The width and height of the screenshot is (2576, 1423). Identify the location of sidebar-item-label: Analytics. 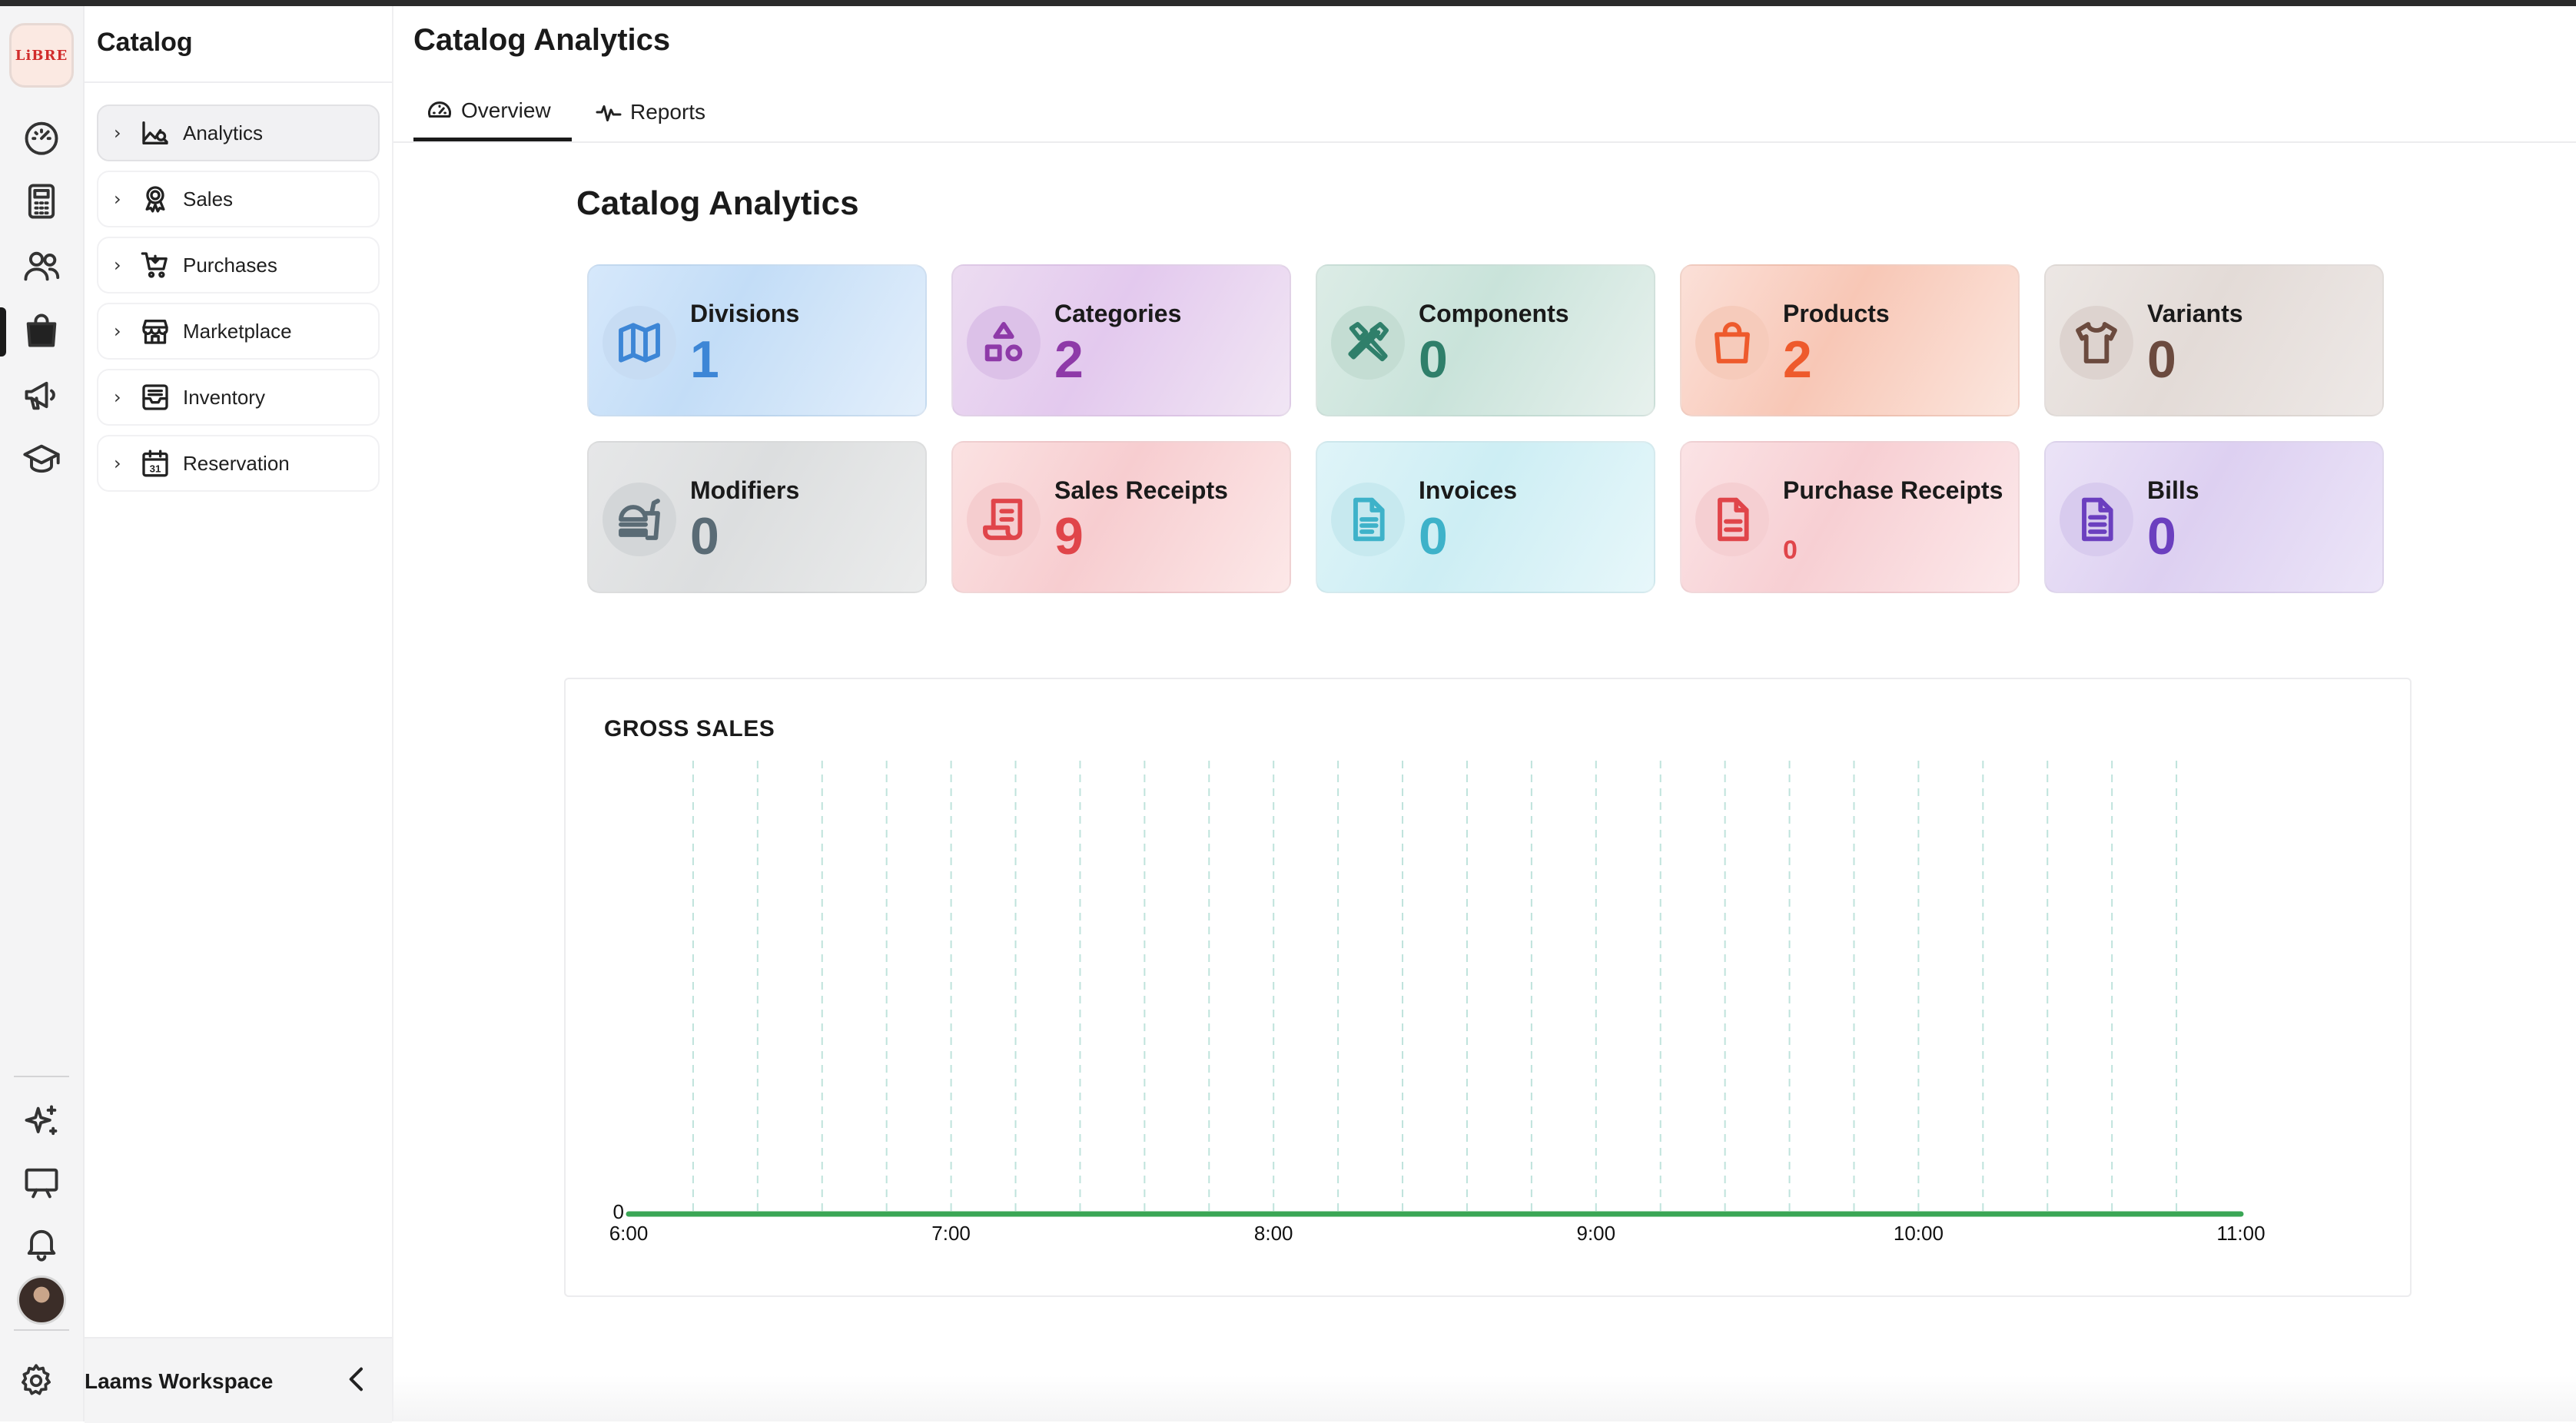
(223, 132).